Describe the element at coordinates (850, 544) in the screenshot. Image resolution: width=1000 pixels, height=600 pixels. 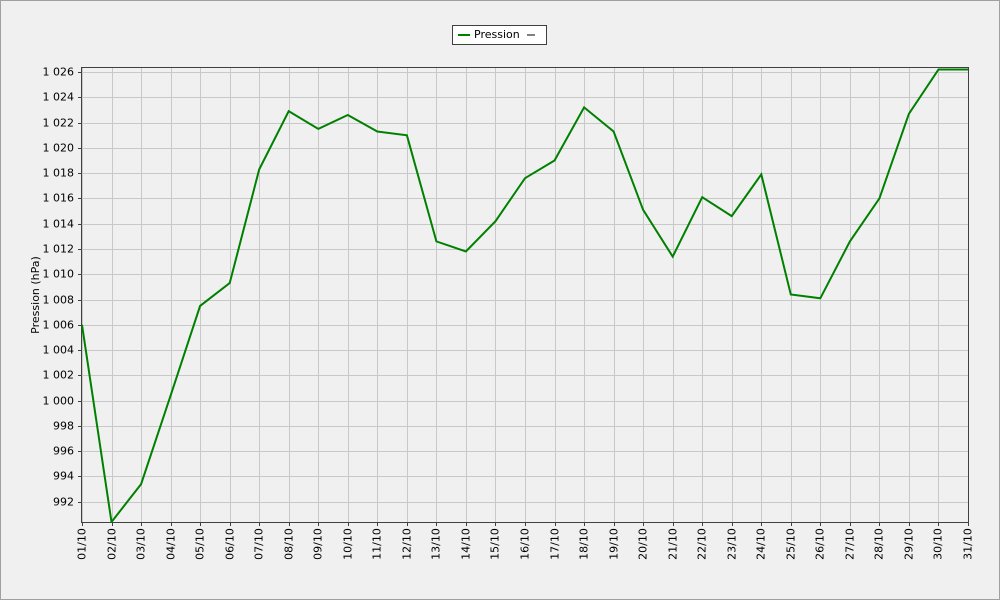
I see `x-tick-label: 27/10` at that location.